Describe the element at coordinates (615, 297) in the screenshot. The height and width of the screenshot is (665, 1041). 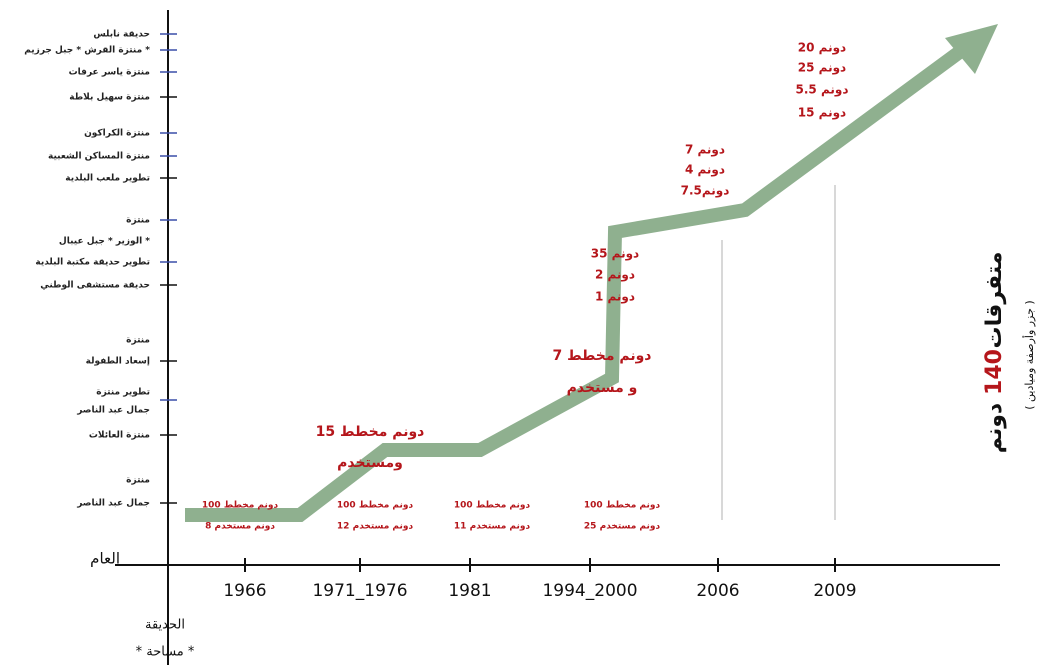
I see `area-annotation: 1 دونم` at that location.